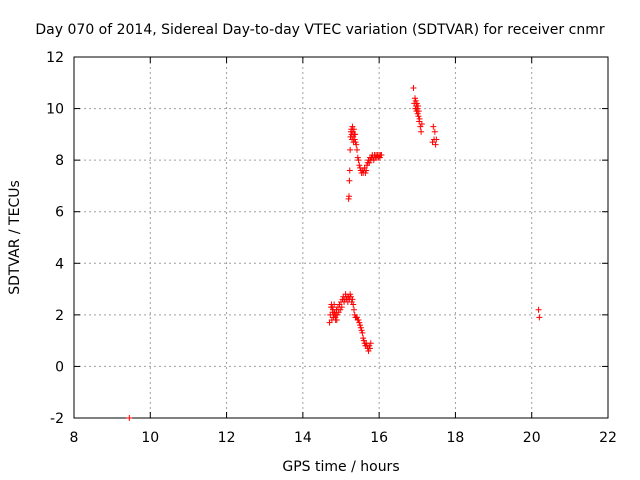 This screenshot has height=480, width=640. I want to click on x-tick-label: 8, so click(74, 438).